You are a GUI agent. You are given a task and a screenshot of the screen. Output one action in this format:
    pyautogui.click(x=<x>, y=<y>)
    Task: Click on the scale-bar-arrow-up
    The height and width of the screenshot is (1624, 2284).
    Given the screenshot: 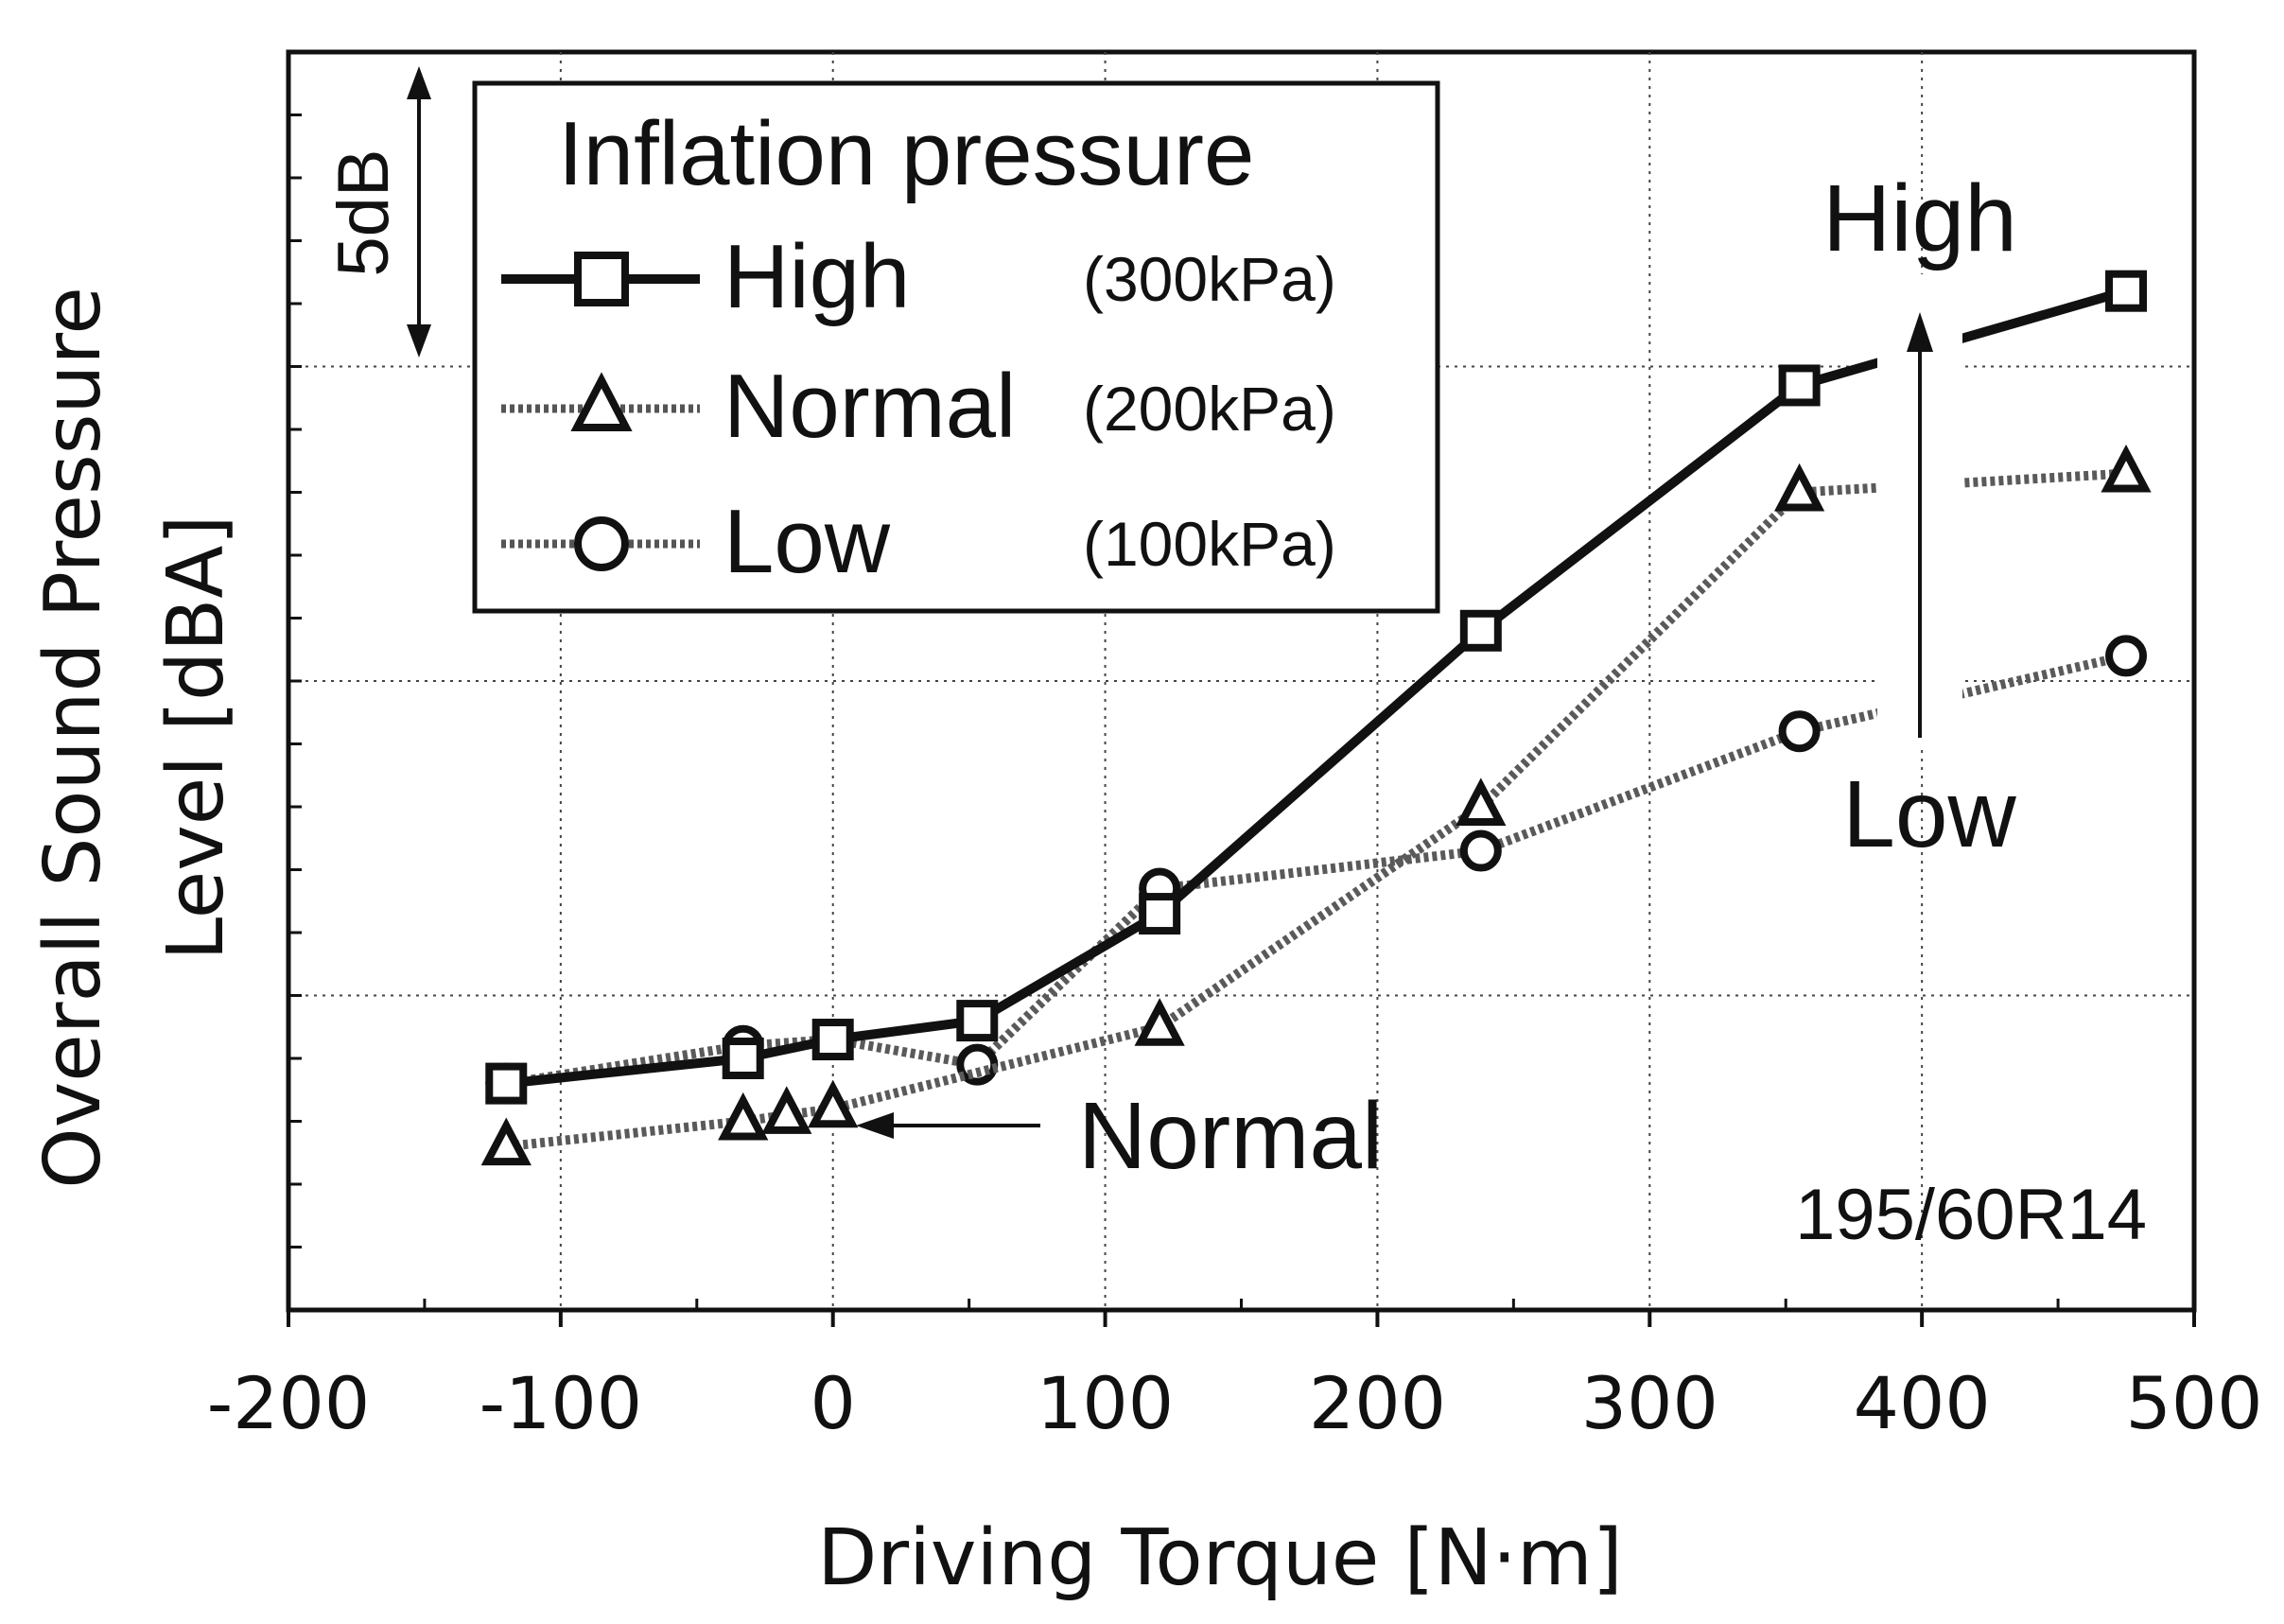 What is the action you would take?
    pyautogui.click(x=419, y=82)
    